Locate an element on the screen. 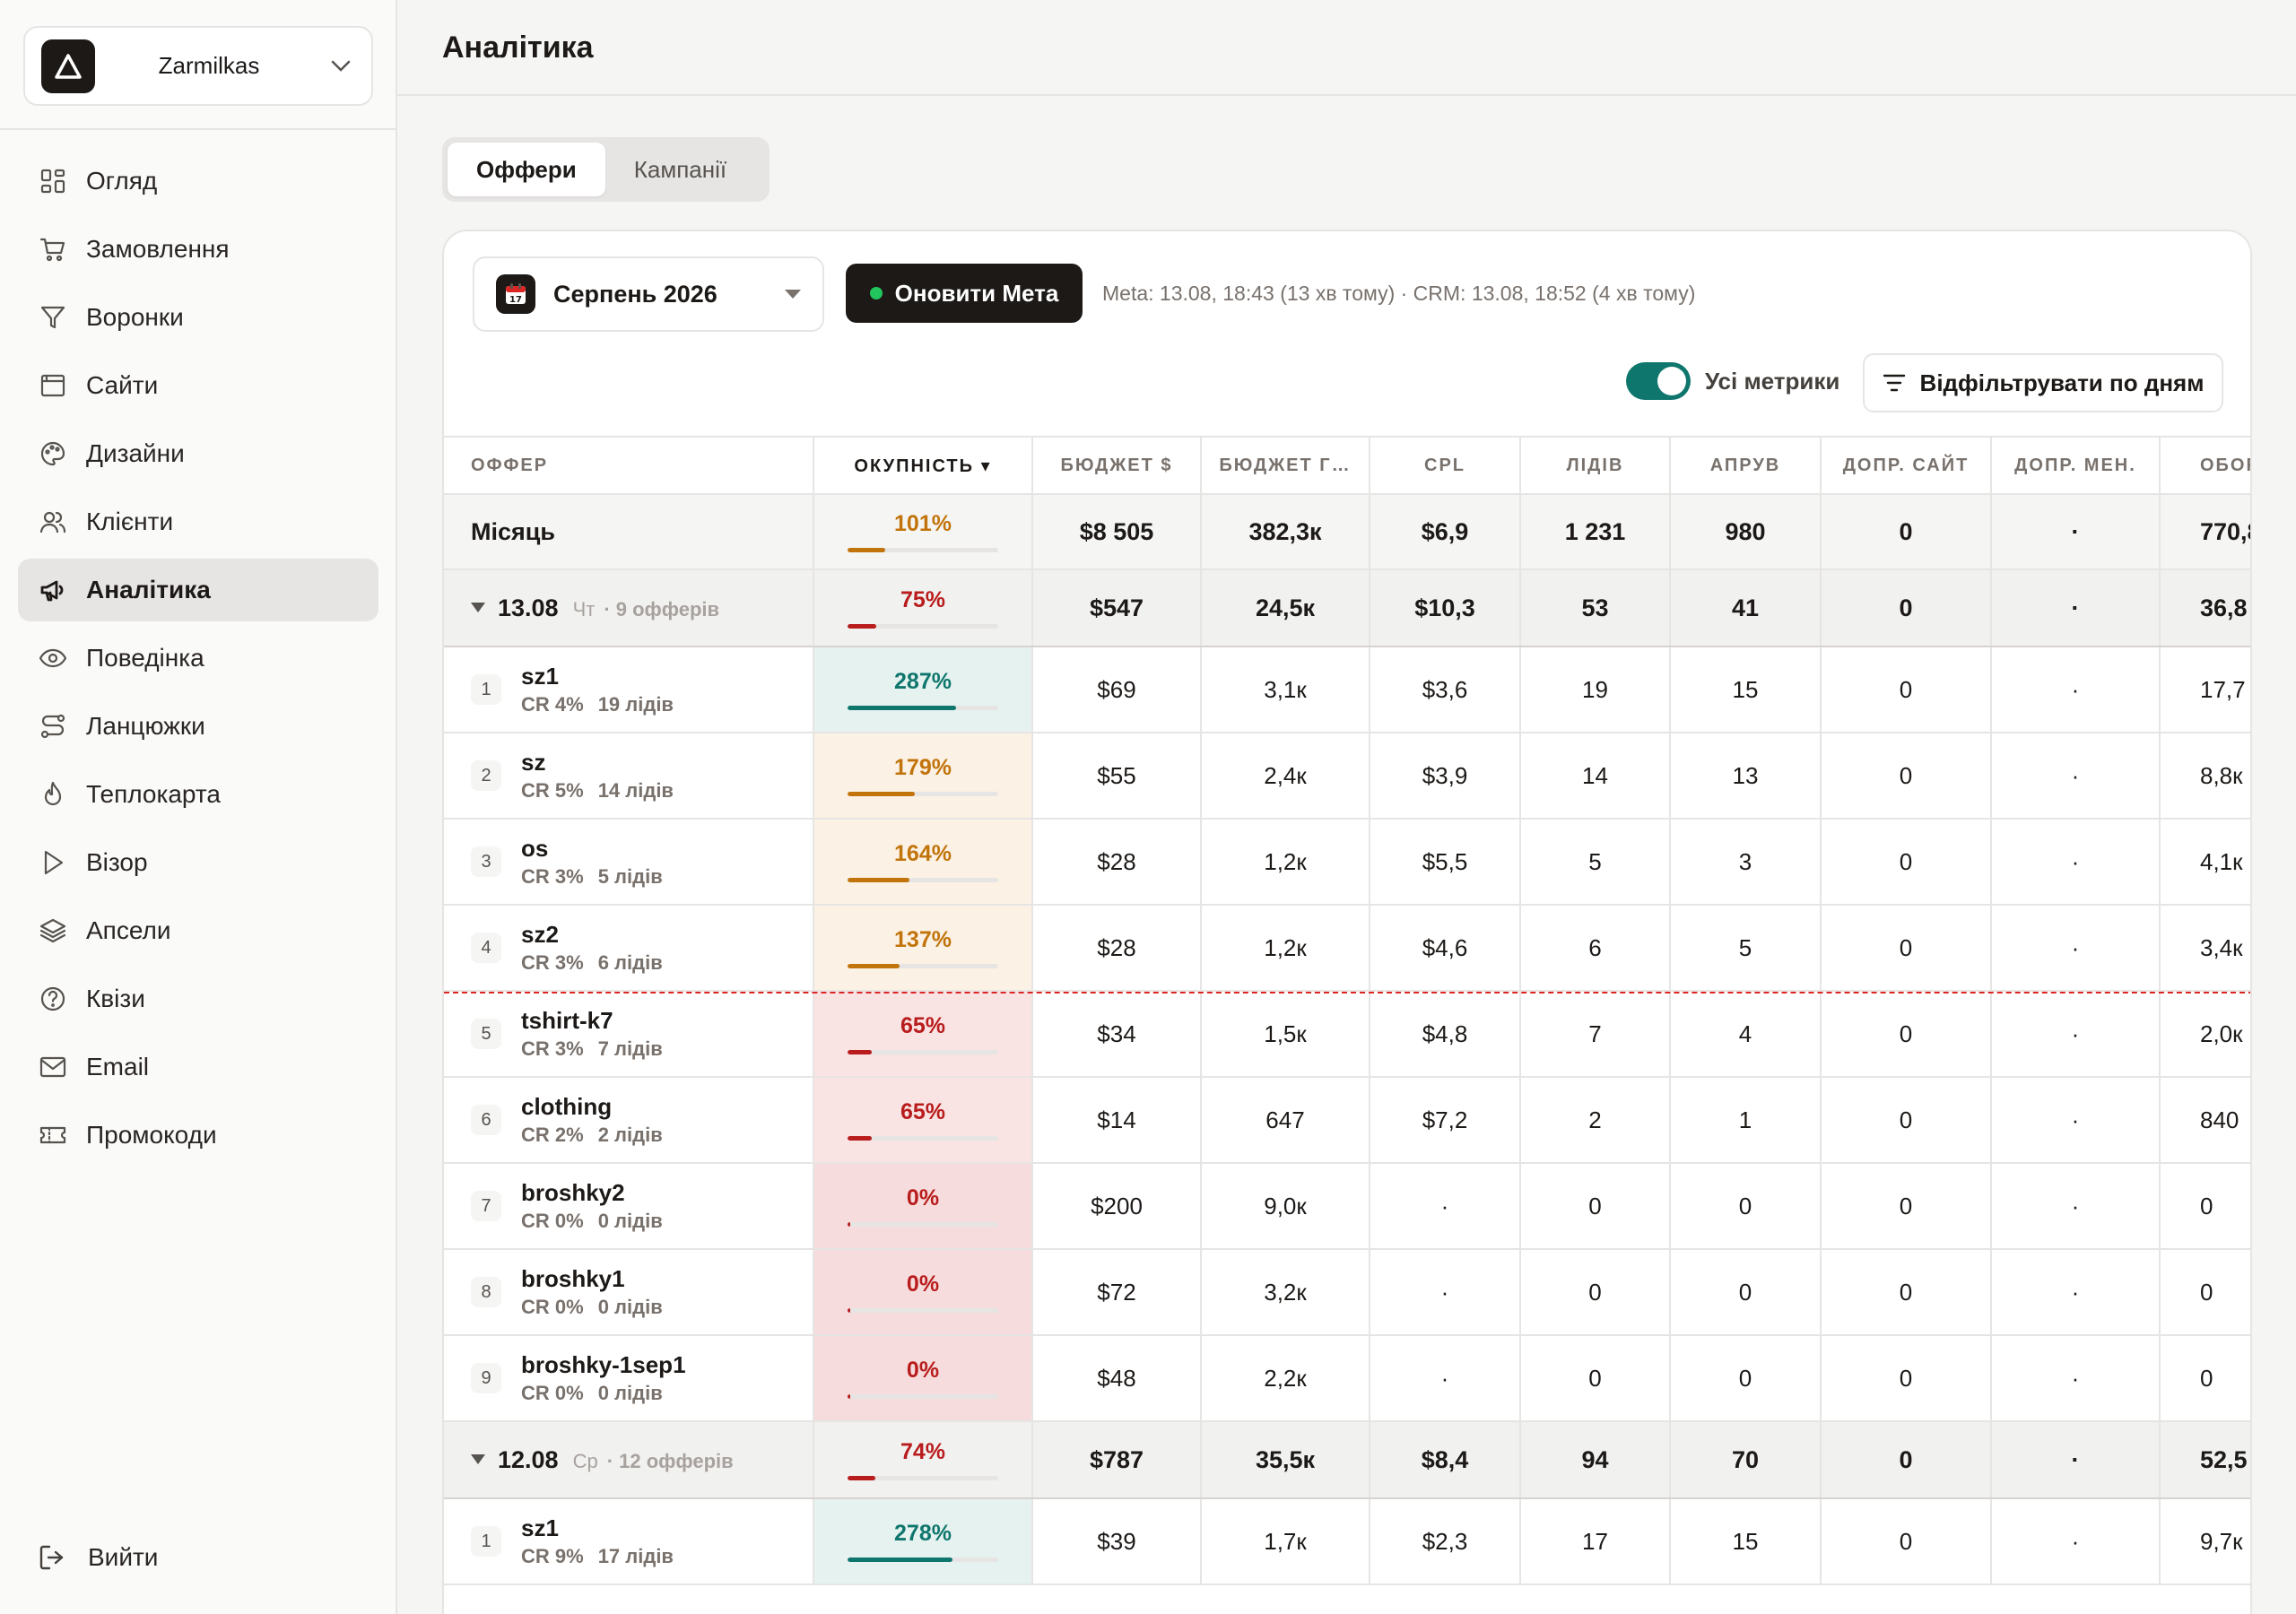  roi-cell: 101% is located at coordinates (923, 531).